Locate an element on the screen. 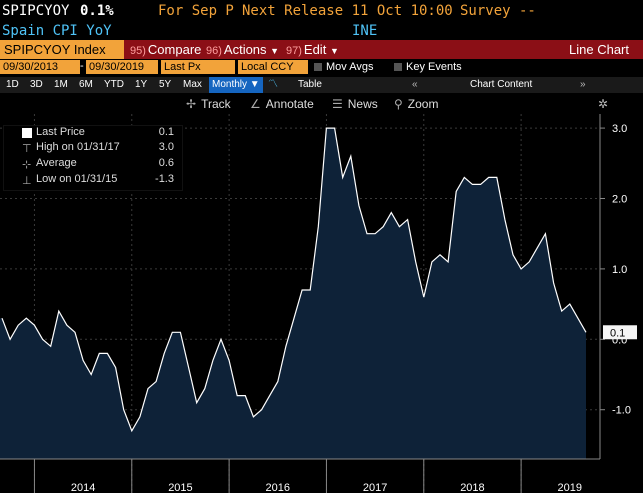 Image resolution: width=643 pixels, height=493 pixels. key-events-checkbox: Key Events is located at coordinates (427, 67).